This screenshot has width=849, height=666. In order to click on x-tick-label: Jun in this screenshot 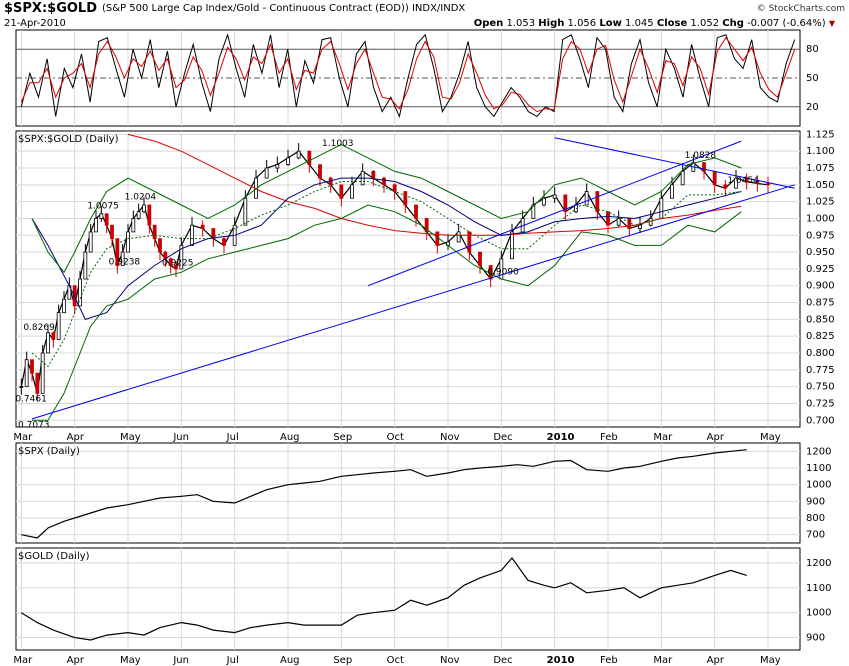, I will do `click(180, 437)`.